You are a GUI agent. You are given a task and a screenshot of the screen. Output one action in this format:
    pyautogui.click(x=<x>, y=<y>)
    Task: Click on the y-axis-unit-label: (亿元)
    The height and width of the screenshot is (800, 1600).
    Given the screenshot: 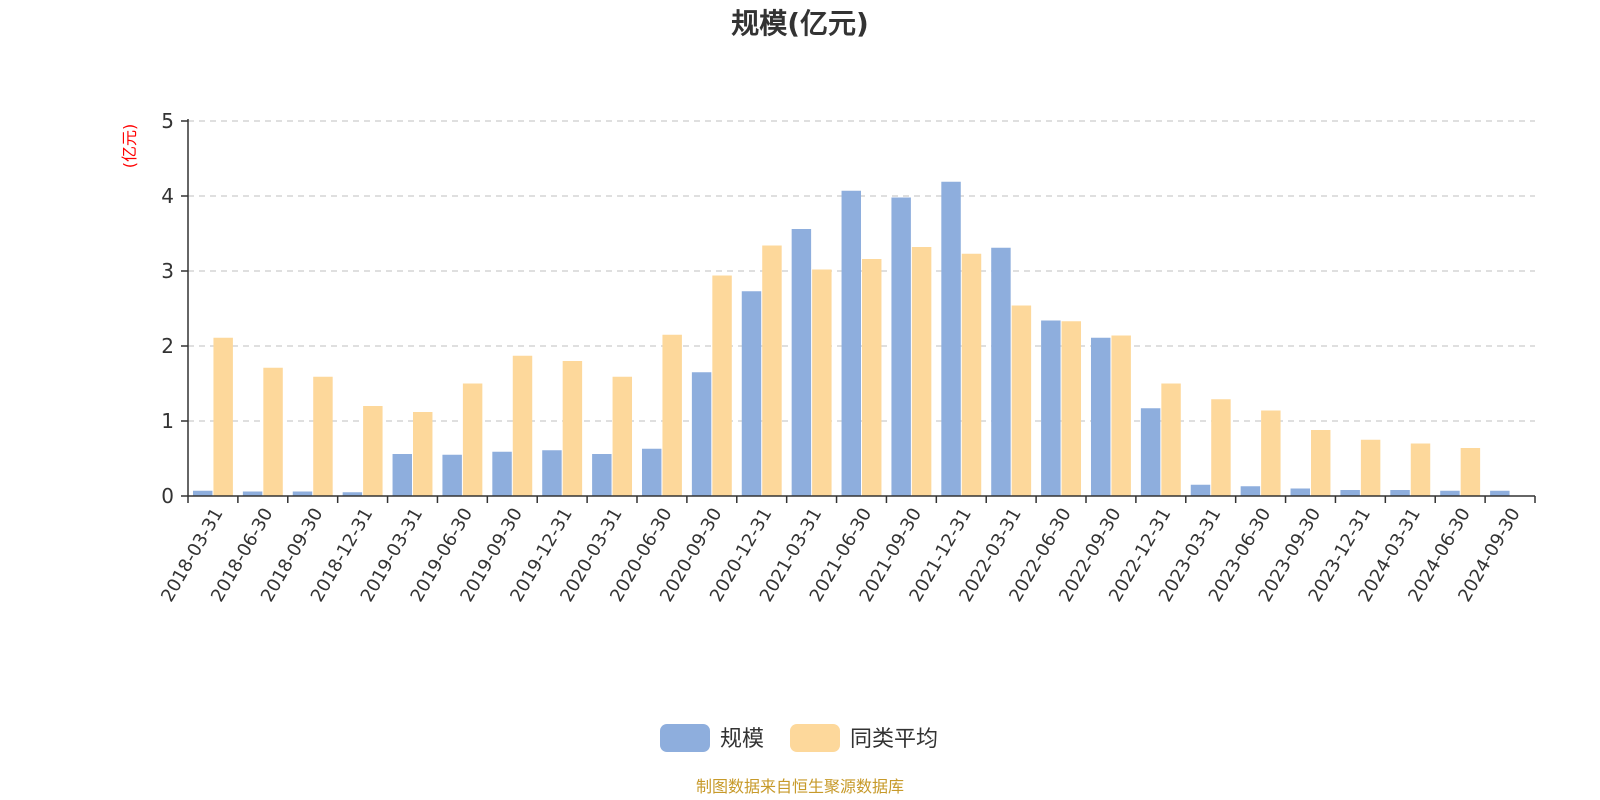 What is the action you would take?
    pyautogui.click(x=129, y=146)
    